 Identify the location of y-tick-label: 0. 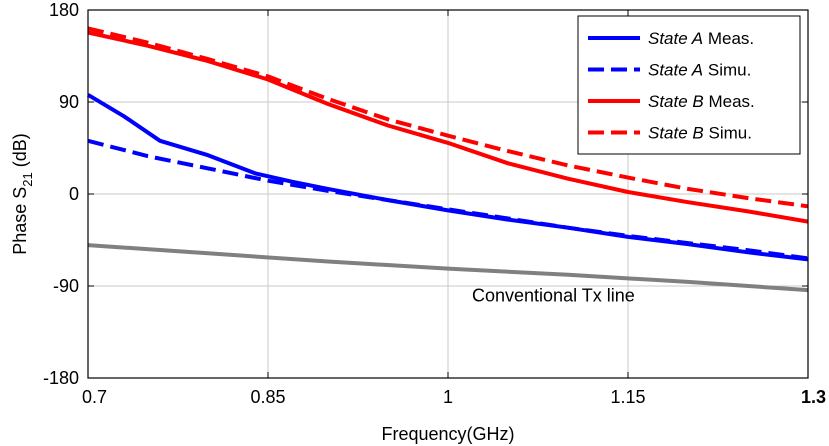
(74, 194).